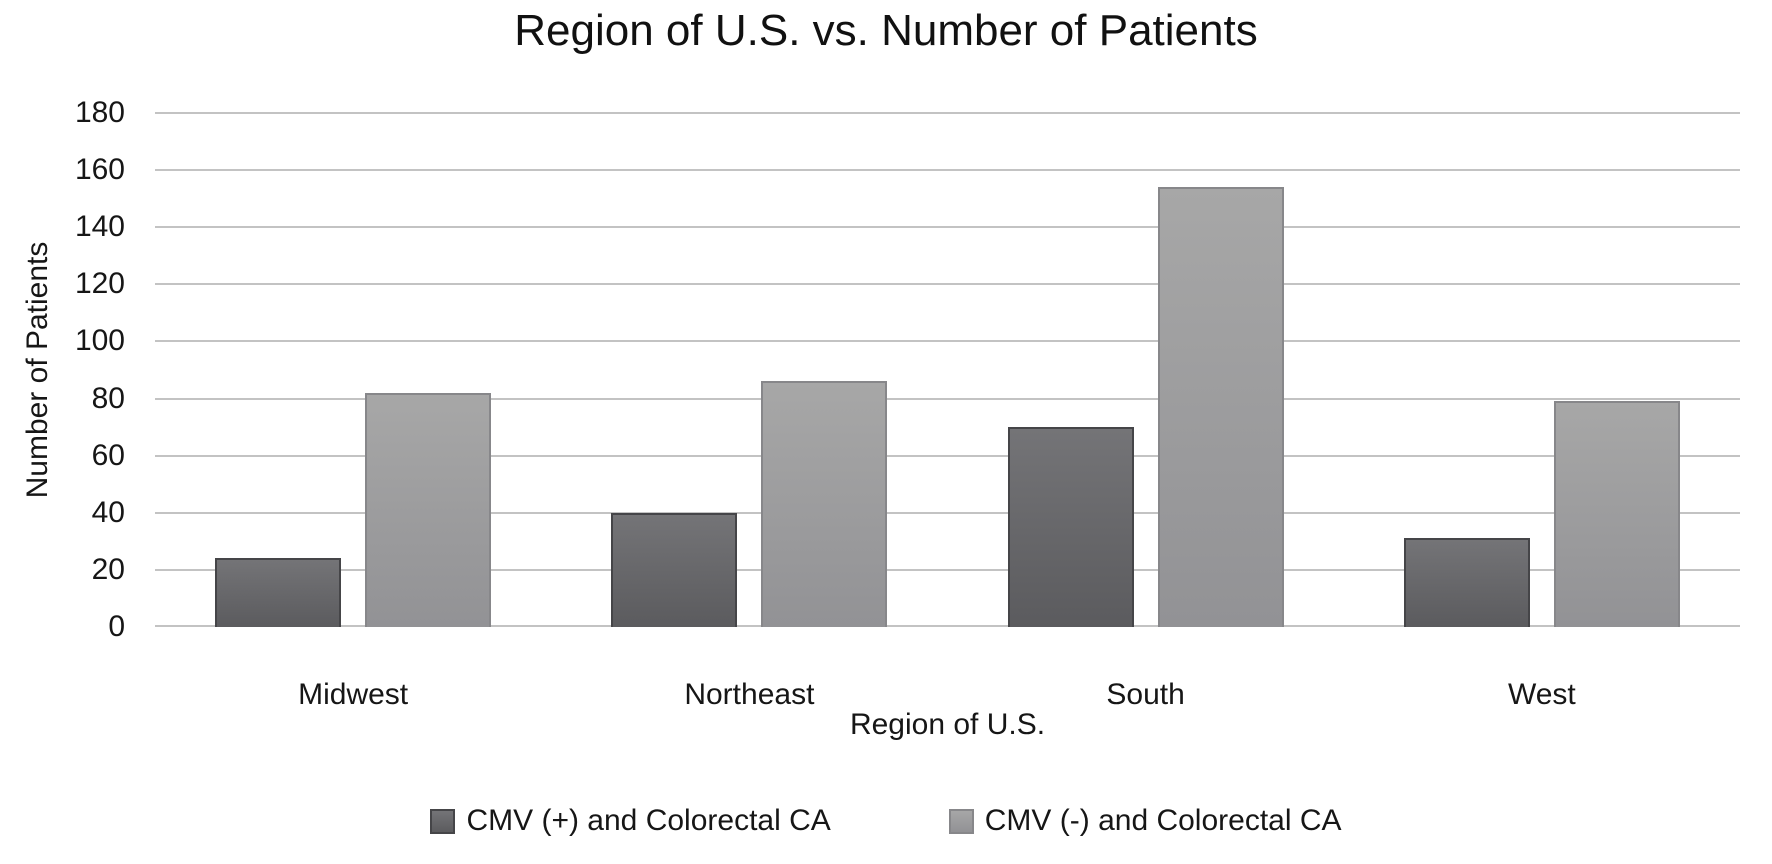  I want to click on bar-cmv-negative-northeast, so click(824, 504).